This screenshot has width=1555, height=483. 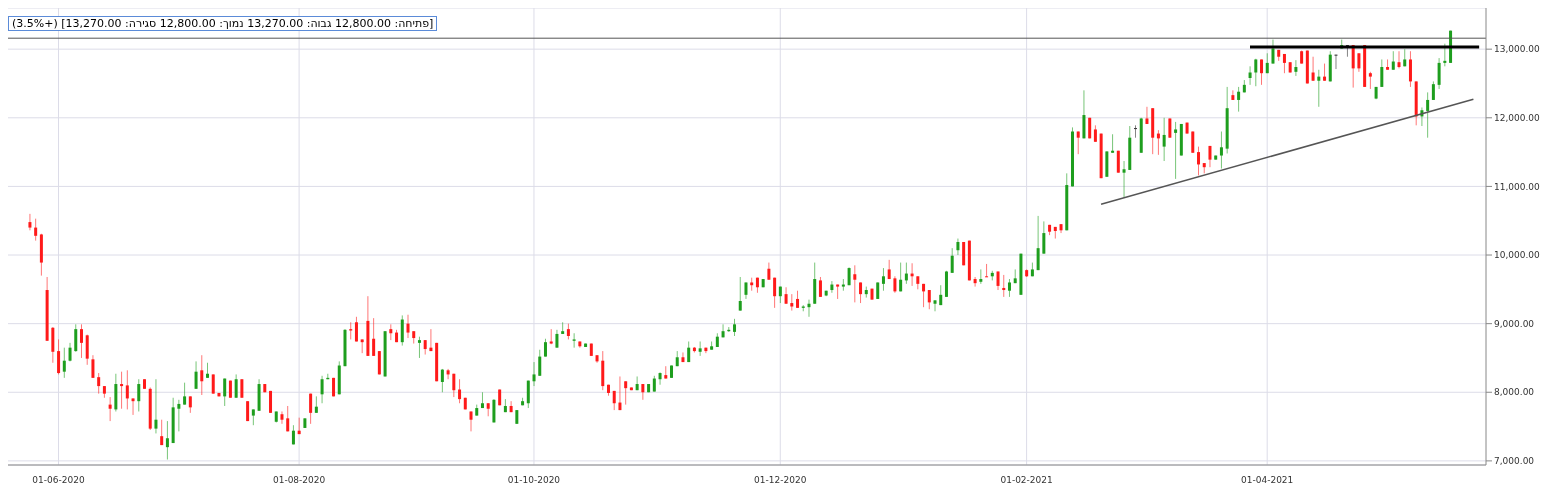 I want to click on y-tick-label: 13,000.00, so click(x=1517, y=49).